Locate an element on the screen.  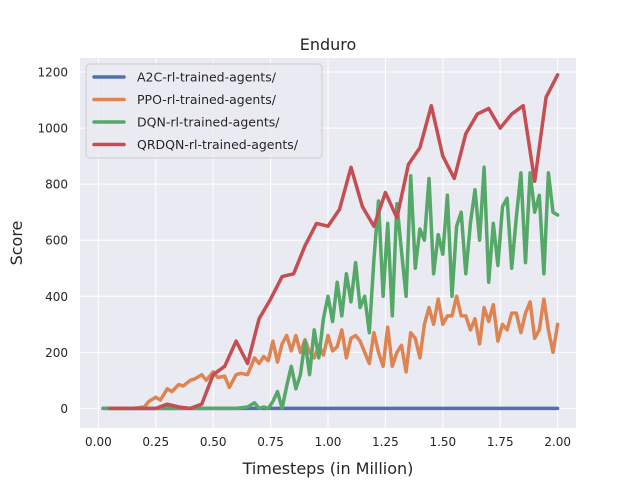
x-tick-label: 2.00 is located at coordinates (557, 442).